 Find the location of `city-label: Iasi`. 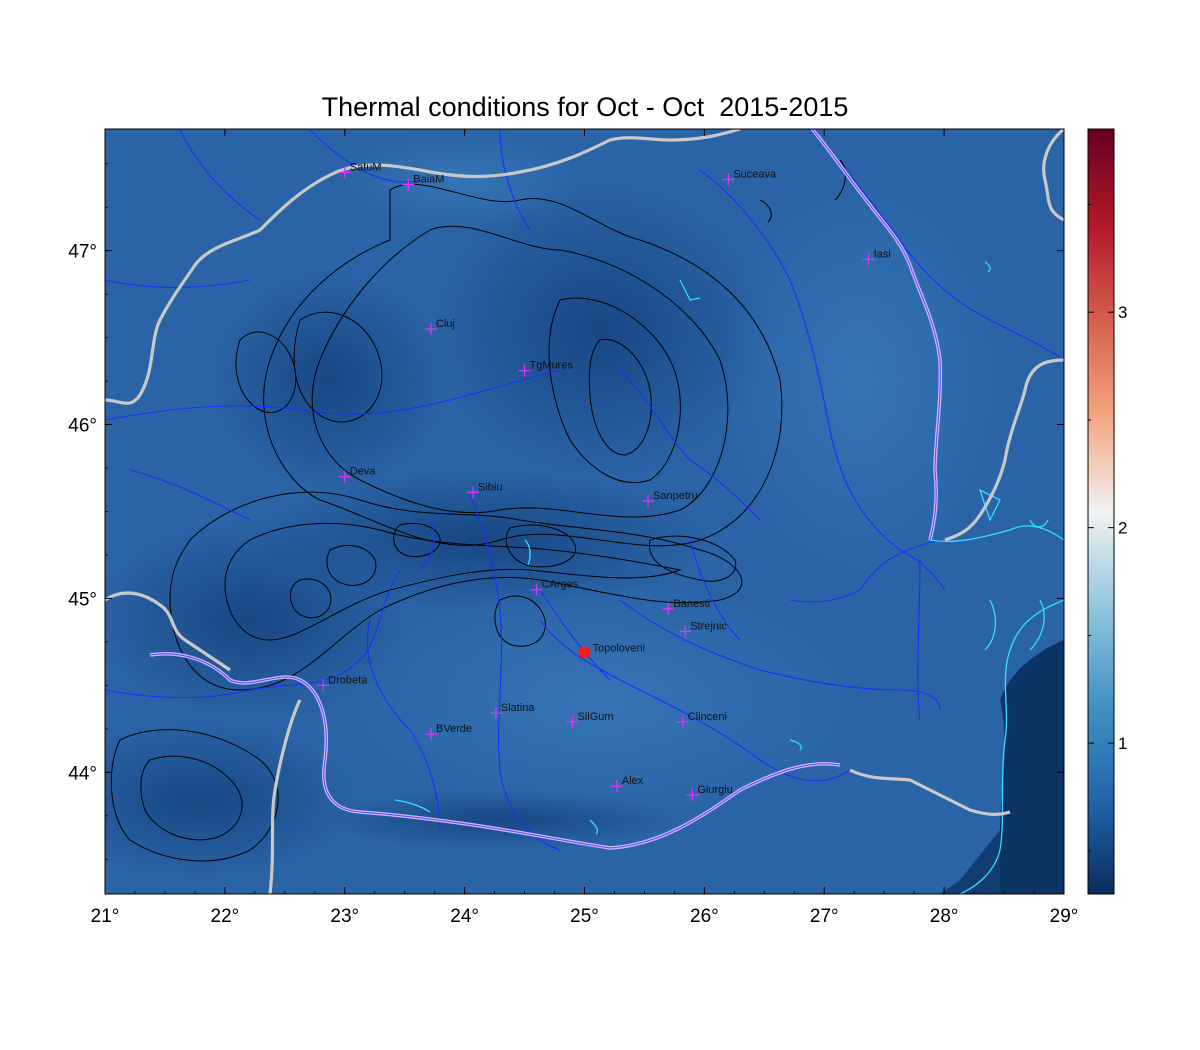

city-label: Iasi is located at coordinates (882, 254).